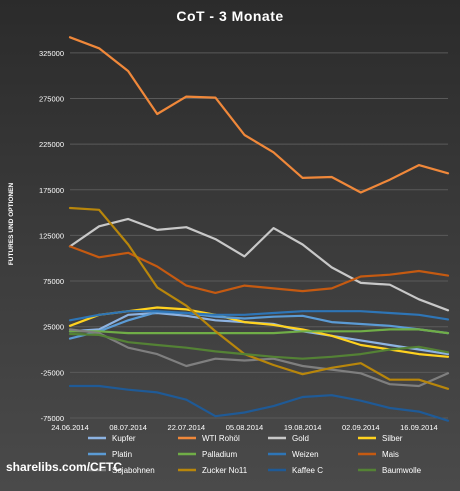  Describe the element at coordinates (70, 427) in the screenshot. I see `x-tick-label: 24.06.2014` at that location.